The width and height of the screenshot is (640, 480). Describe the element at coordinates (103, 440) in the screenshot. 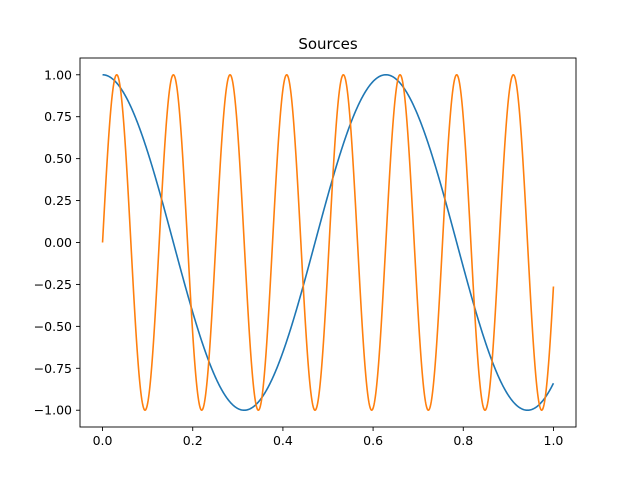

I see `x-tick-label: 0.0` at that location.